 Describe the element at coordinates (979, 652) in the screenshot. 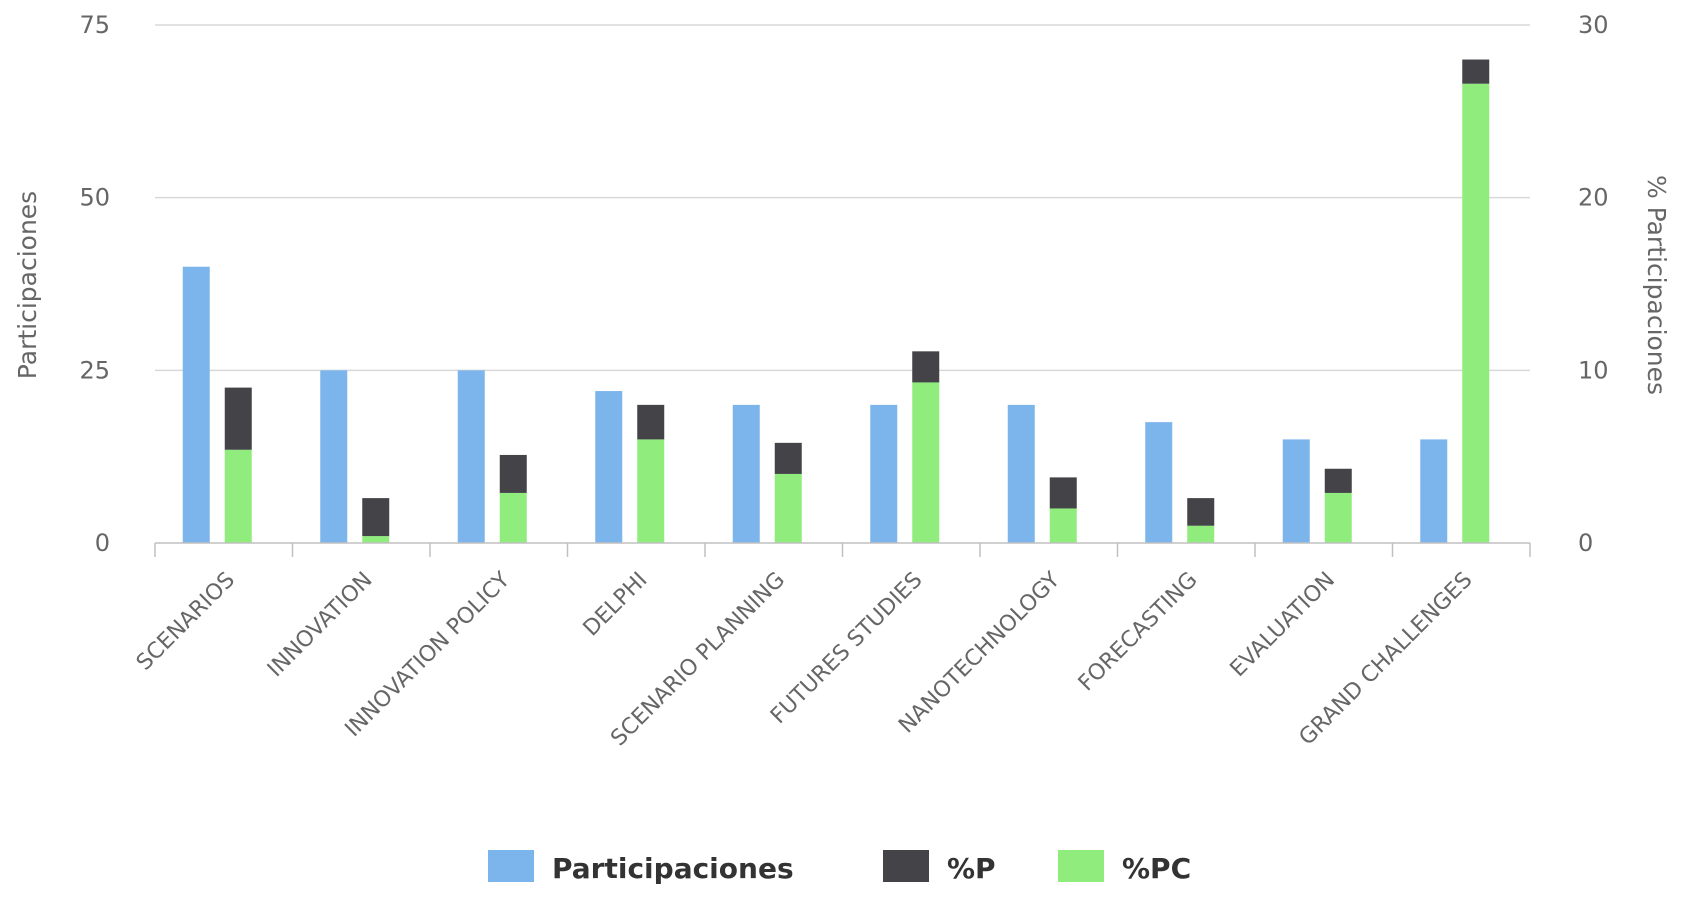

I see `category-label: NANOTECHNOLOGY` at that location.